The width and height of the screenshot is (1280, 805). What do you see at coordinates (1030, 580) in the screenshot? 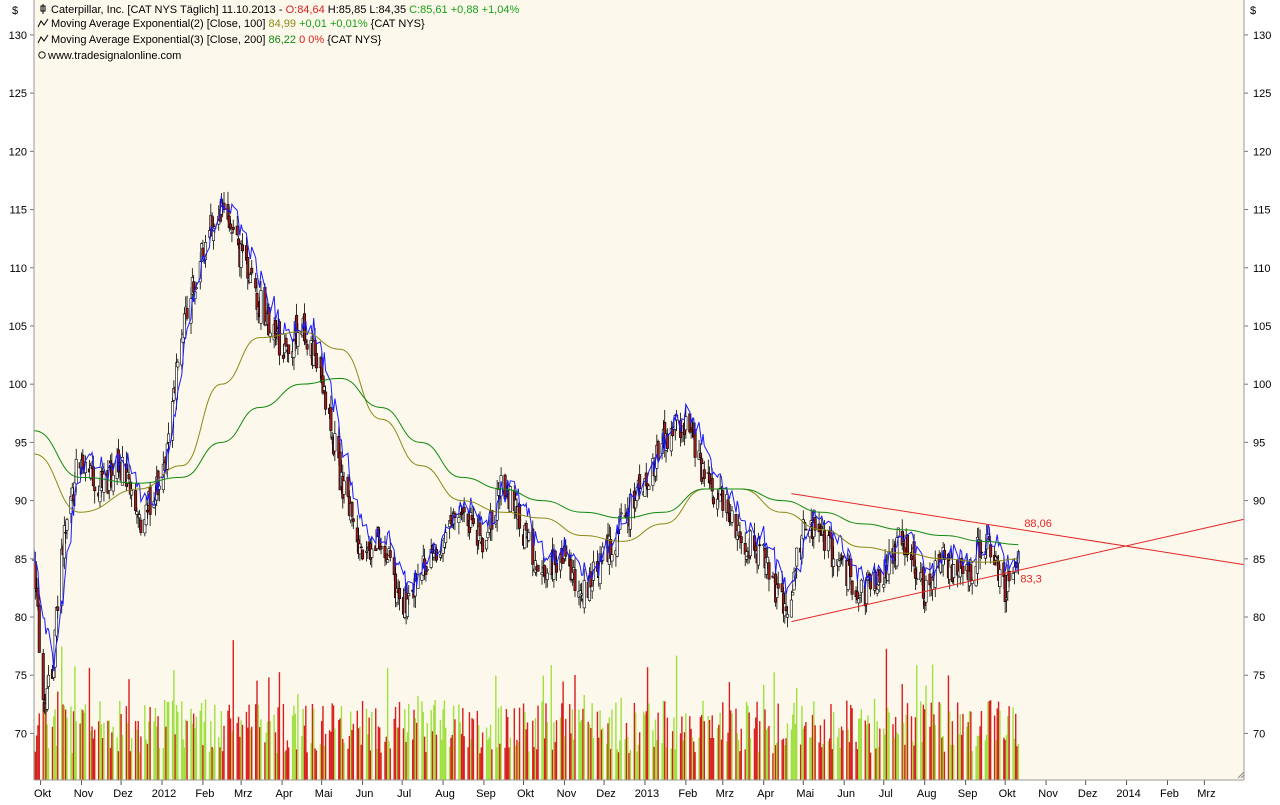
I see `support-level-label: 83,3` at bounding box center [1030, 580].